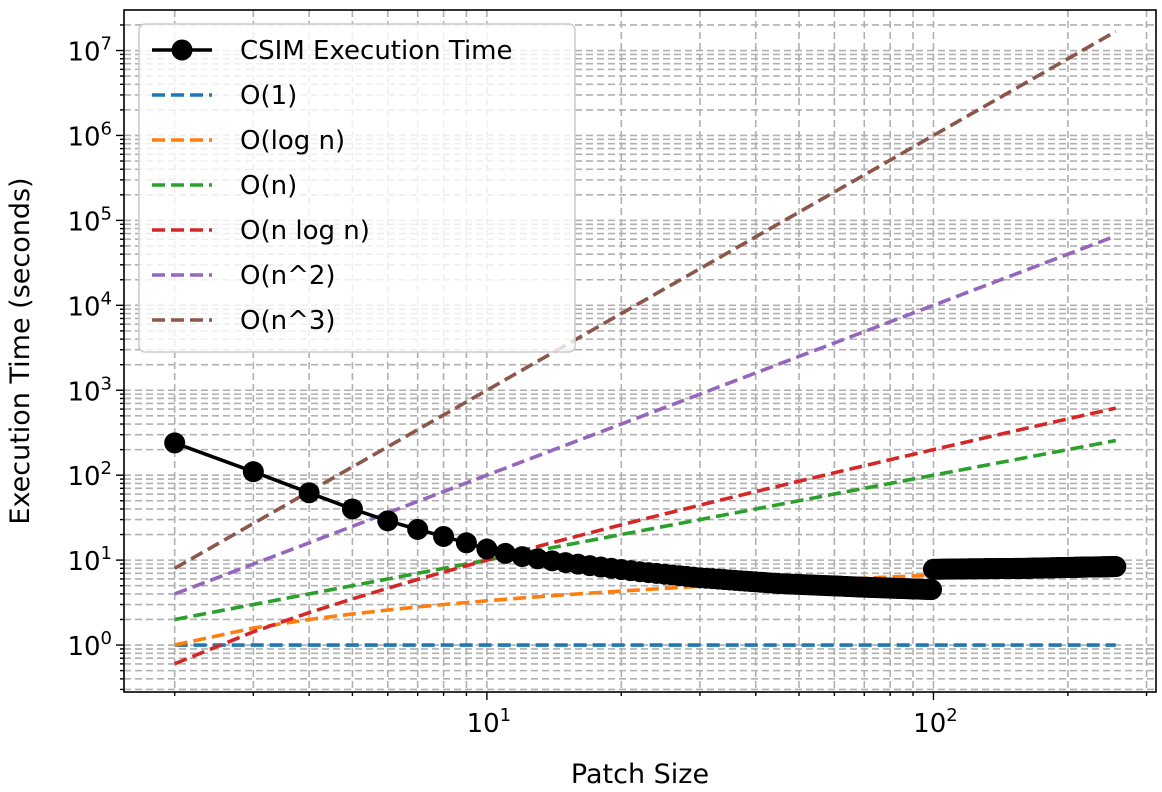  What do you see at coordinates (305, 231) in the screenshot?
I see `legend-label: O(n log n)` at bounding box center [305, 231].